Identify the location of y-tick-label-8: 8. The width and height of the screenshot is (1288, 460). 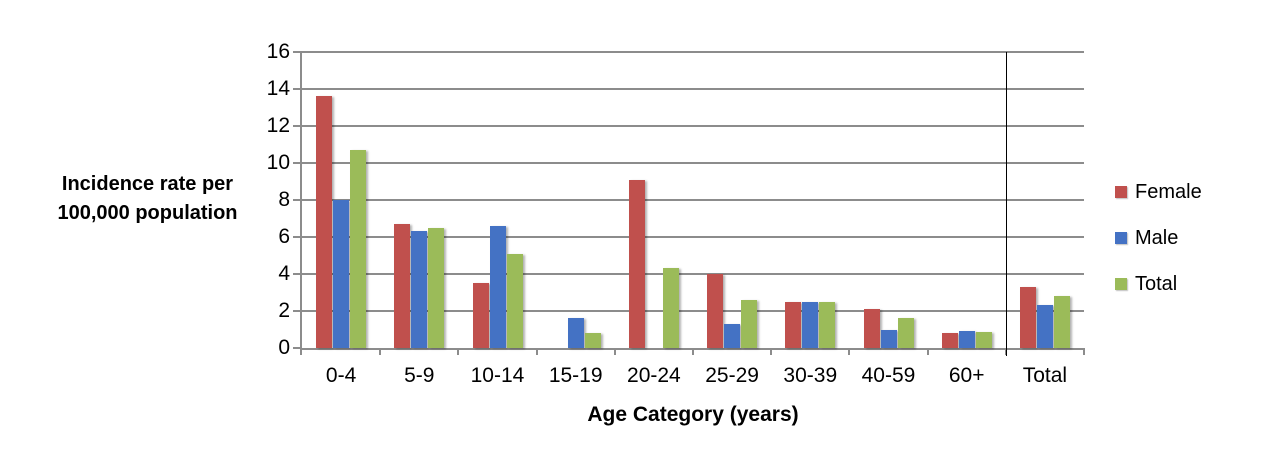
(284, 199).